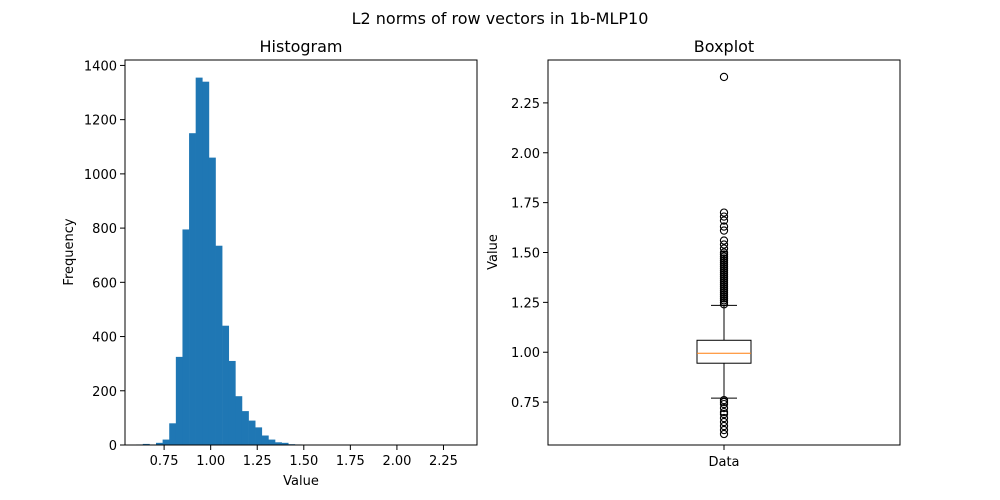  Describe the element at coordinates (104, 283) in the screenshot. I see `histogram-y-tick-label: 600` at that location.